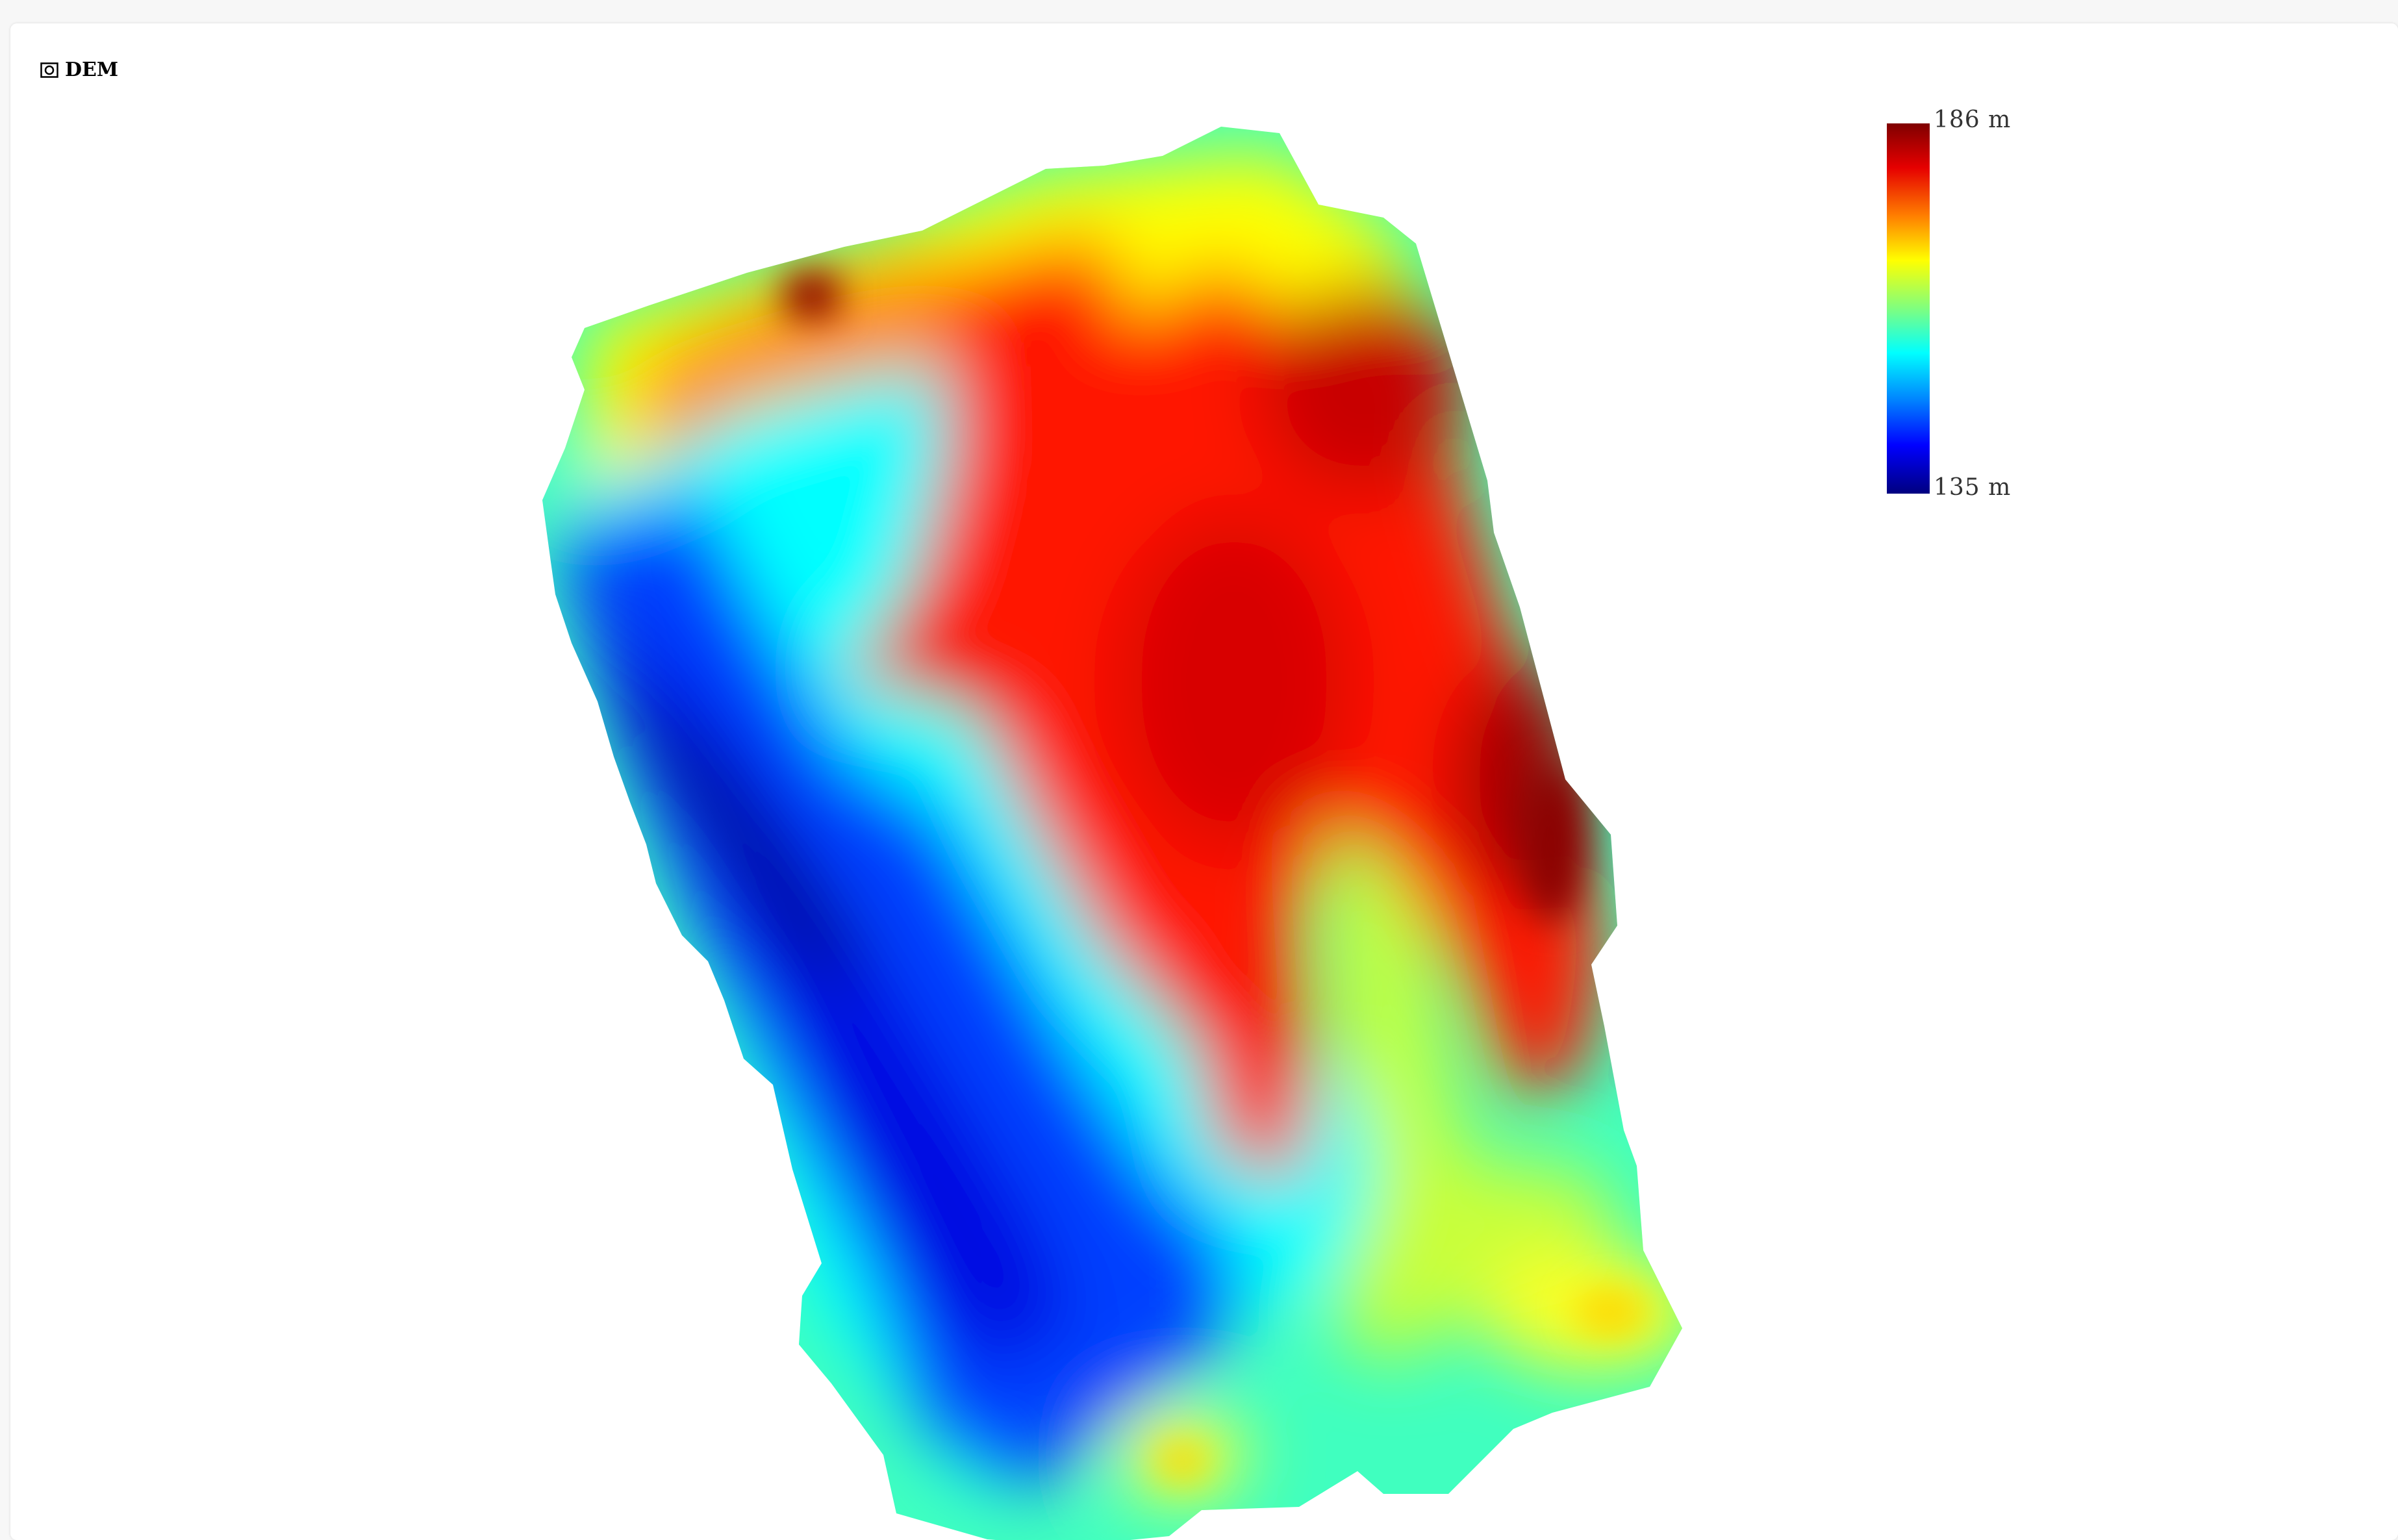 This screenshot has height=1540, width=2398. Describe the element at coordinates (1973, 487) in the screenshot. I see `legend-min-label: 135 m` at that location.